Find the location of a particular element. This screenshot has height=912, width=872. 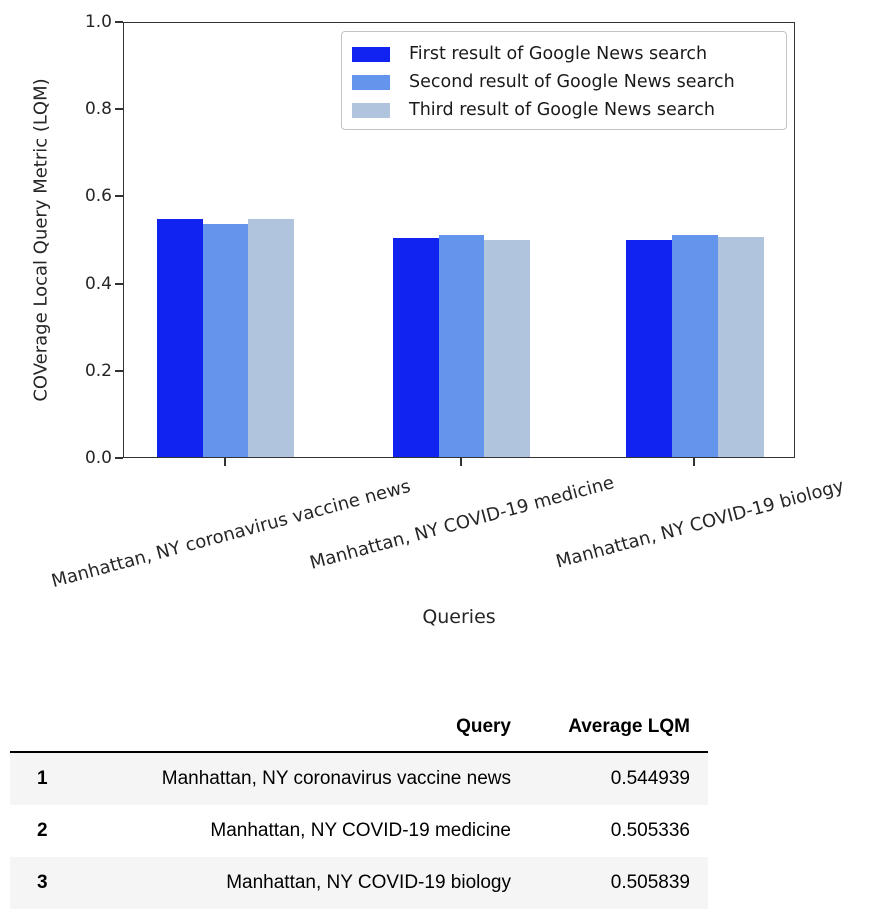

y-tick-label: 0.0 is located at coordinates (98, 458).